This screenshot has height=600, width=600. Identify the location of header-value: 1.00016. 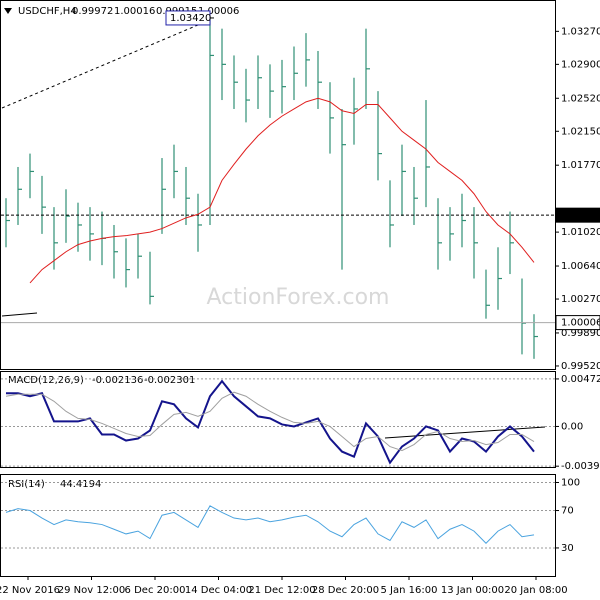
(134, 11).